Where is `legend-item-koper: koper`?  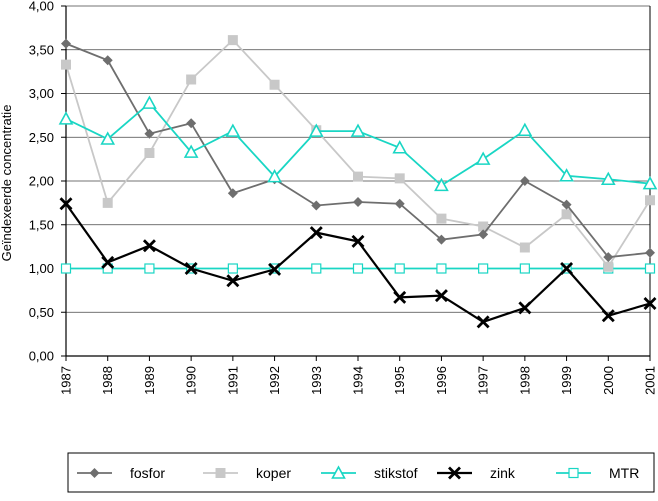
legend-item-koper: koper is located at coordinates (247, 473).